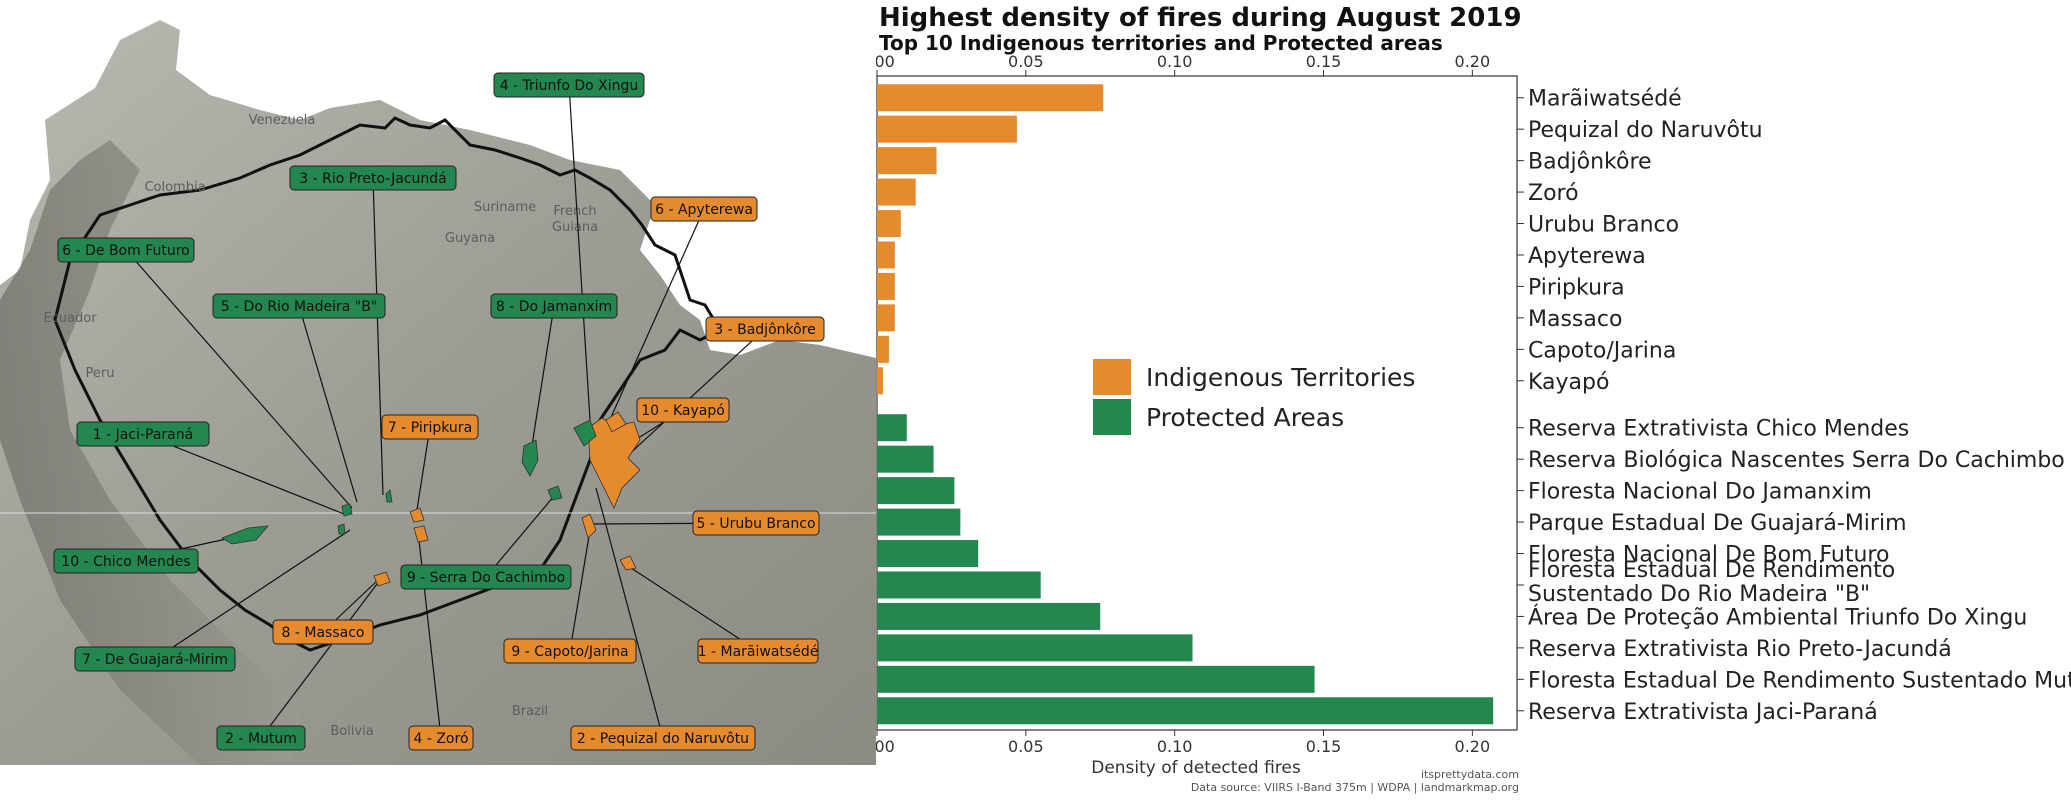 The image size is (2071, 802). Describe the element at coordinates (1112, 377) in the screenshot. I see `legend-swatch` at that location.